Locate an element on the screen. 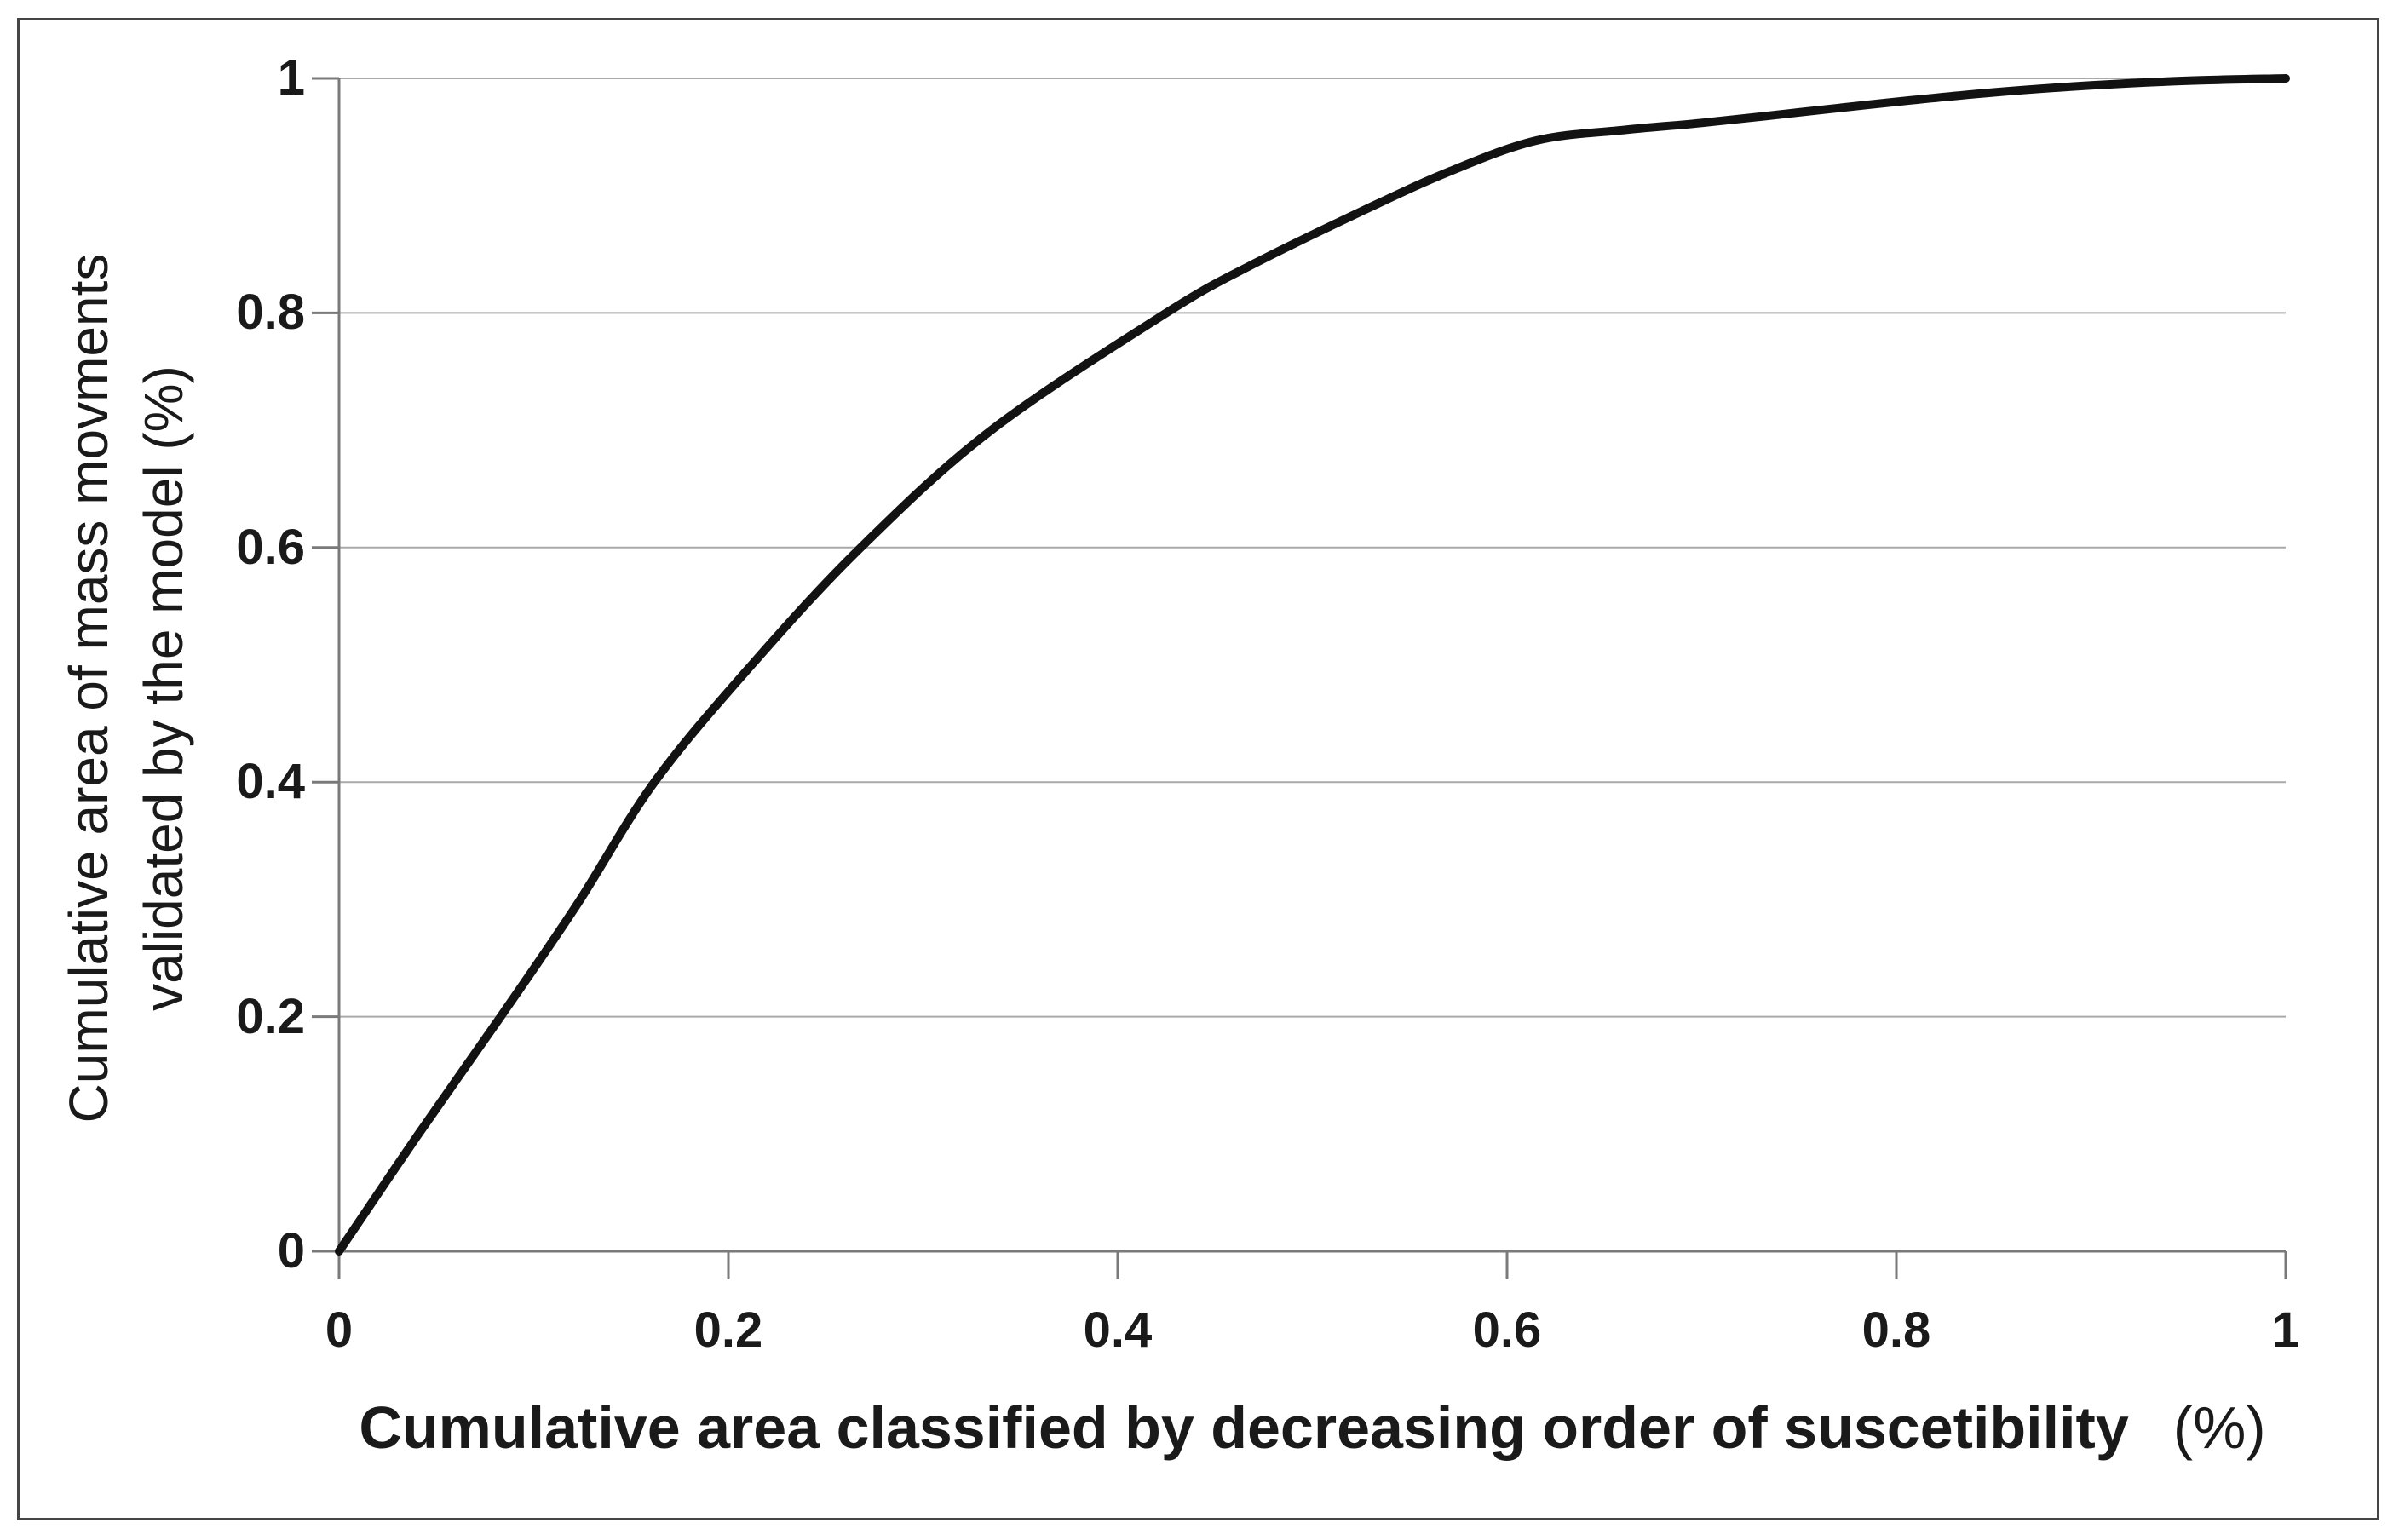 The width and height of the screenshot is (2399, 1540). x-axis-tick-label-0.4: 0.4 is located at coordinates (1118, 1330).